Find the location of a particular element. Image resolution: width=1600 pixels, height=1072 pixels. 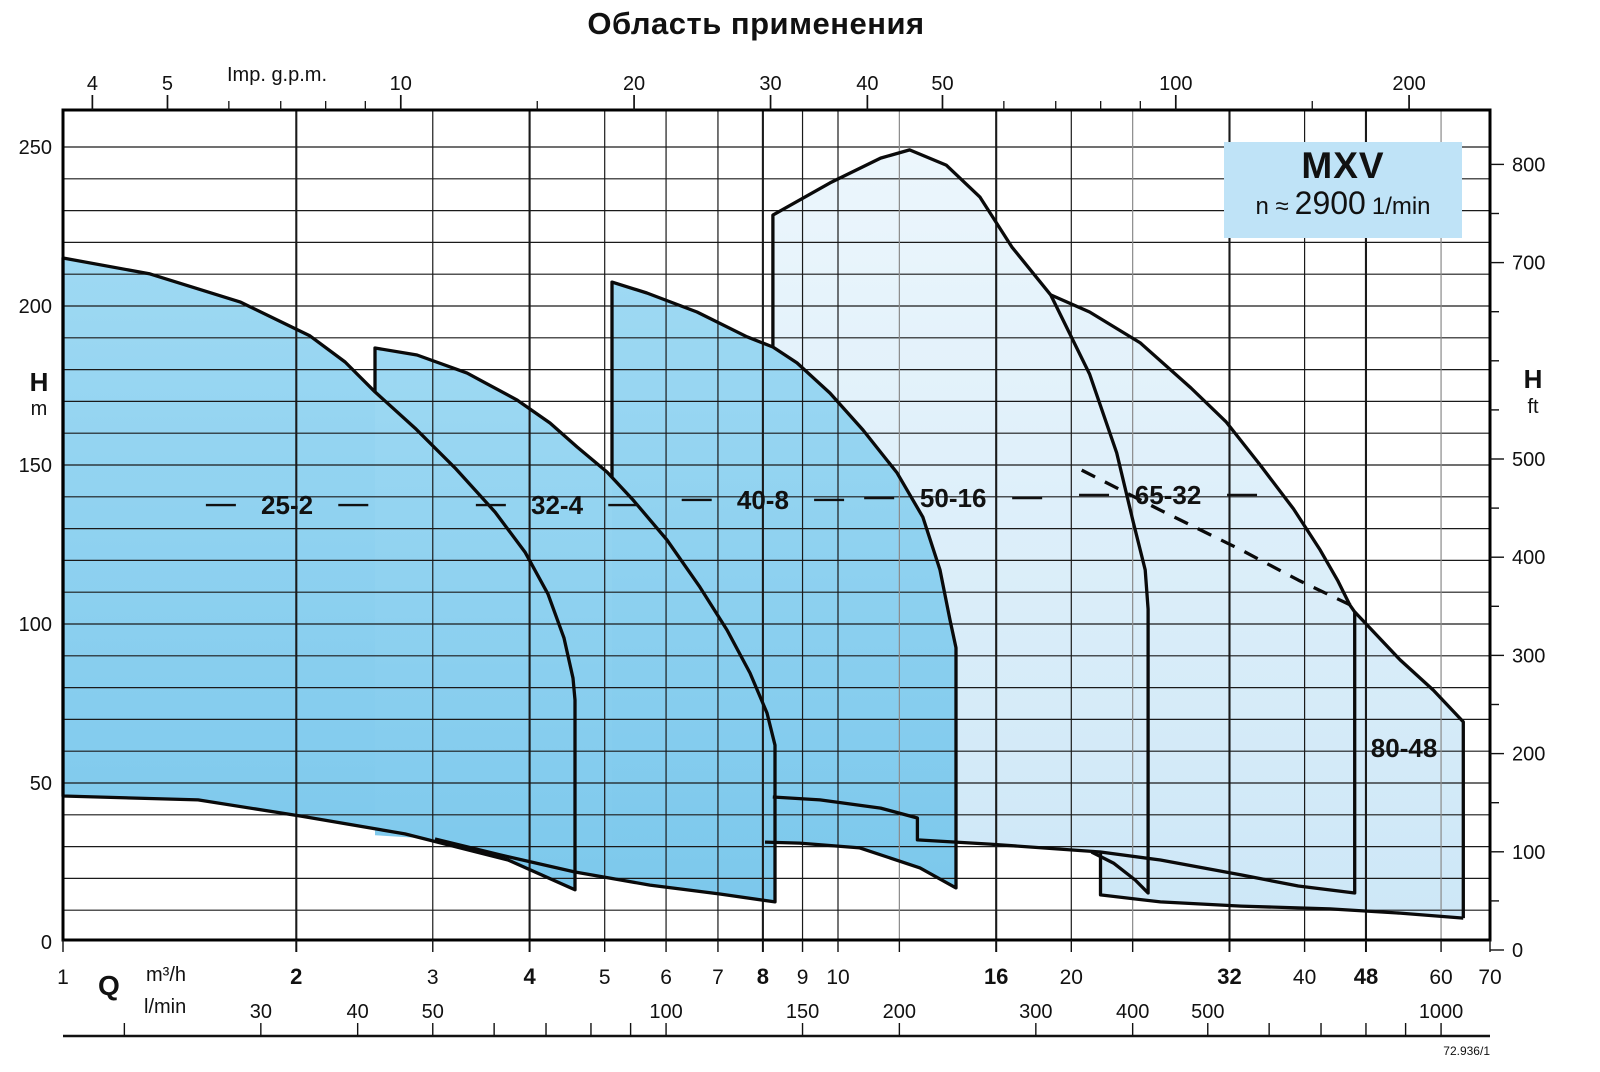

lmin-tick-label: 150 is located at coordinates (802, 1012).